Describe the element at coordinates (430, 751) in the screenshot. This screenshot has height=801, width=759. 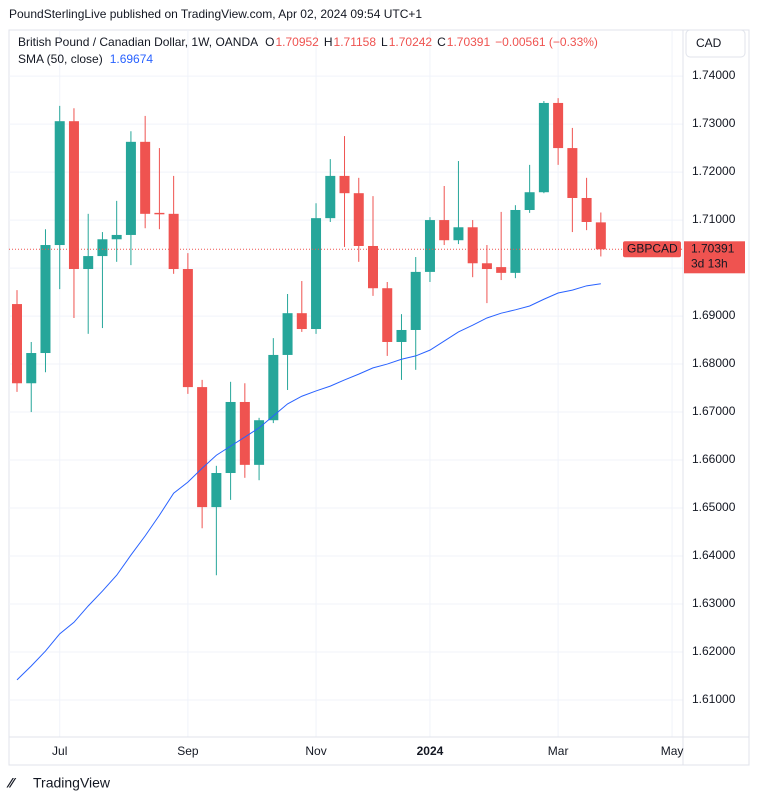
I see `x-tick-label: 2024` at that location.